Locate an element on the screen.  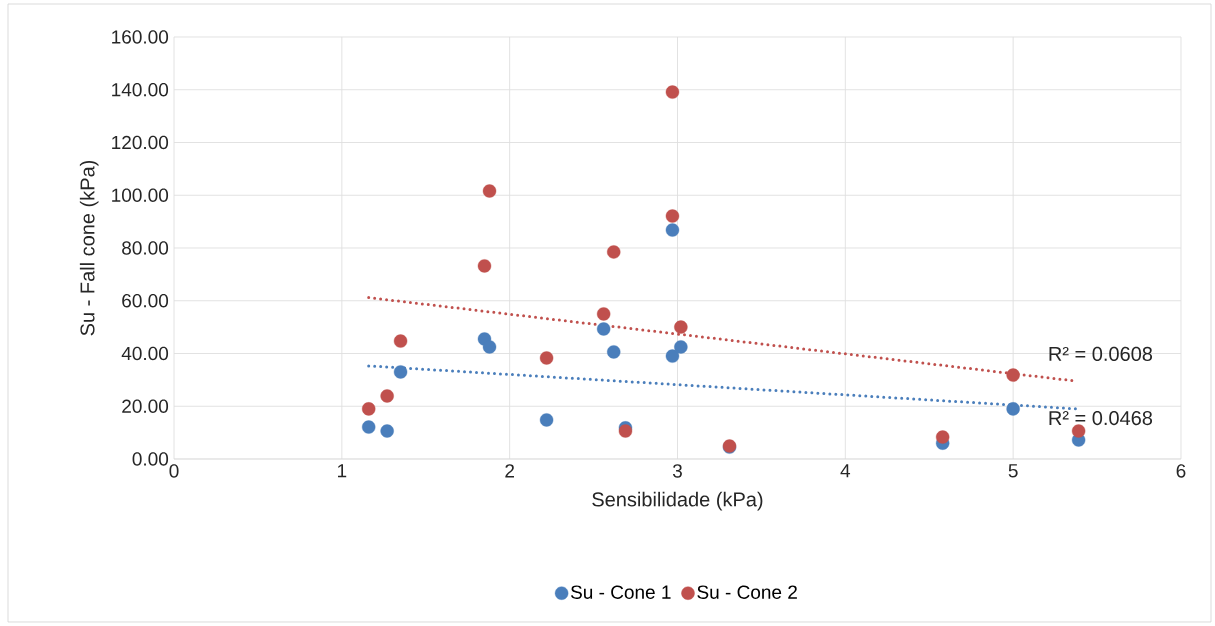
x-axis-title: Sensibilidade (kPa) is located at coordinates (677, 501).